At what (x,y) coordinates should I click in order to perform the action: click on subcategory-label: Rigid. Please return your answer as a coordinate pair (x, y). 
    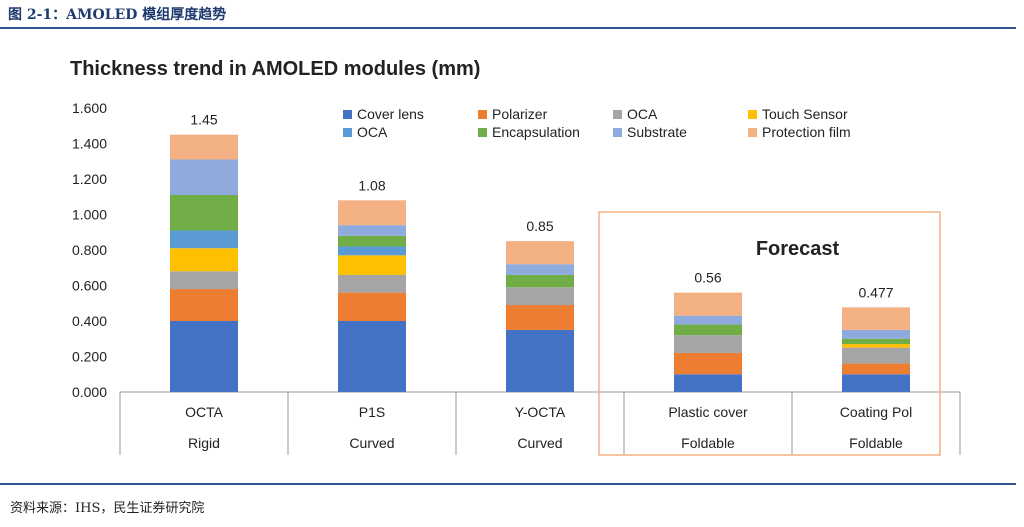
    Looking at the image, I should click on (204, 443).